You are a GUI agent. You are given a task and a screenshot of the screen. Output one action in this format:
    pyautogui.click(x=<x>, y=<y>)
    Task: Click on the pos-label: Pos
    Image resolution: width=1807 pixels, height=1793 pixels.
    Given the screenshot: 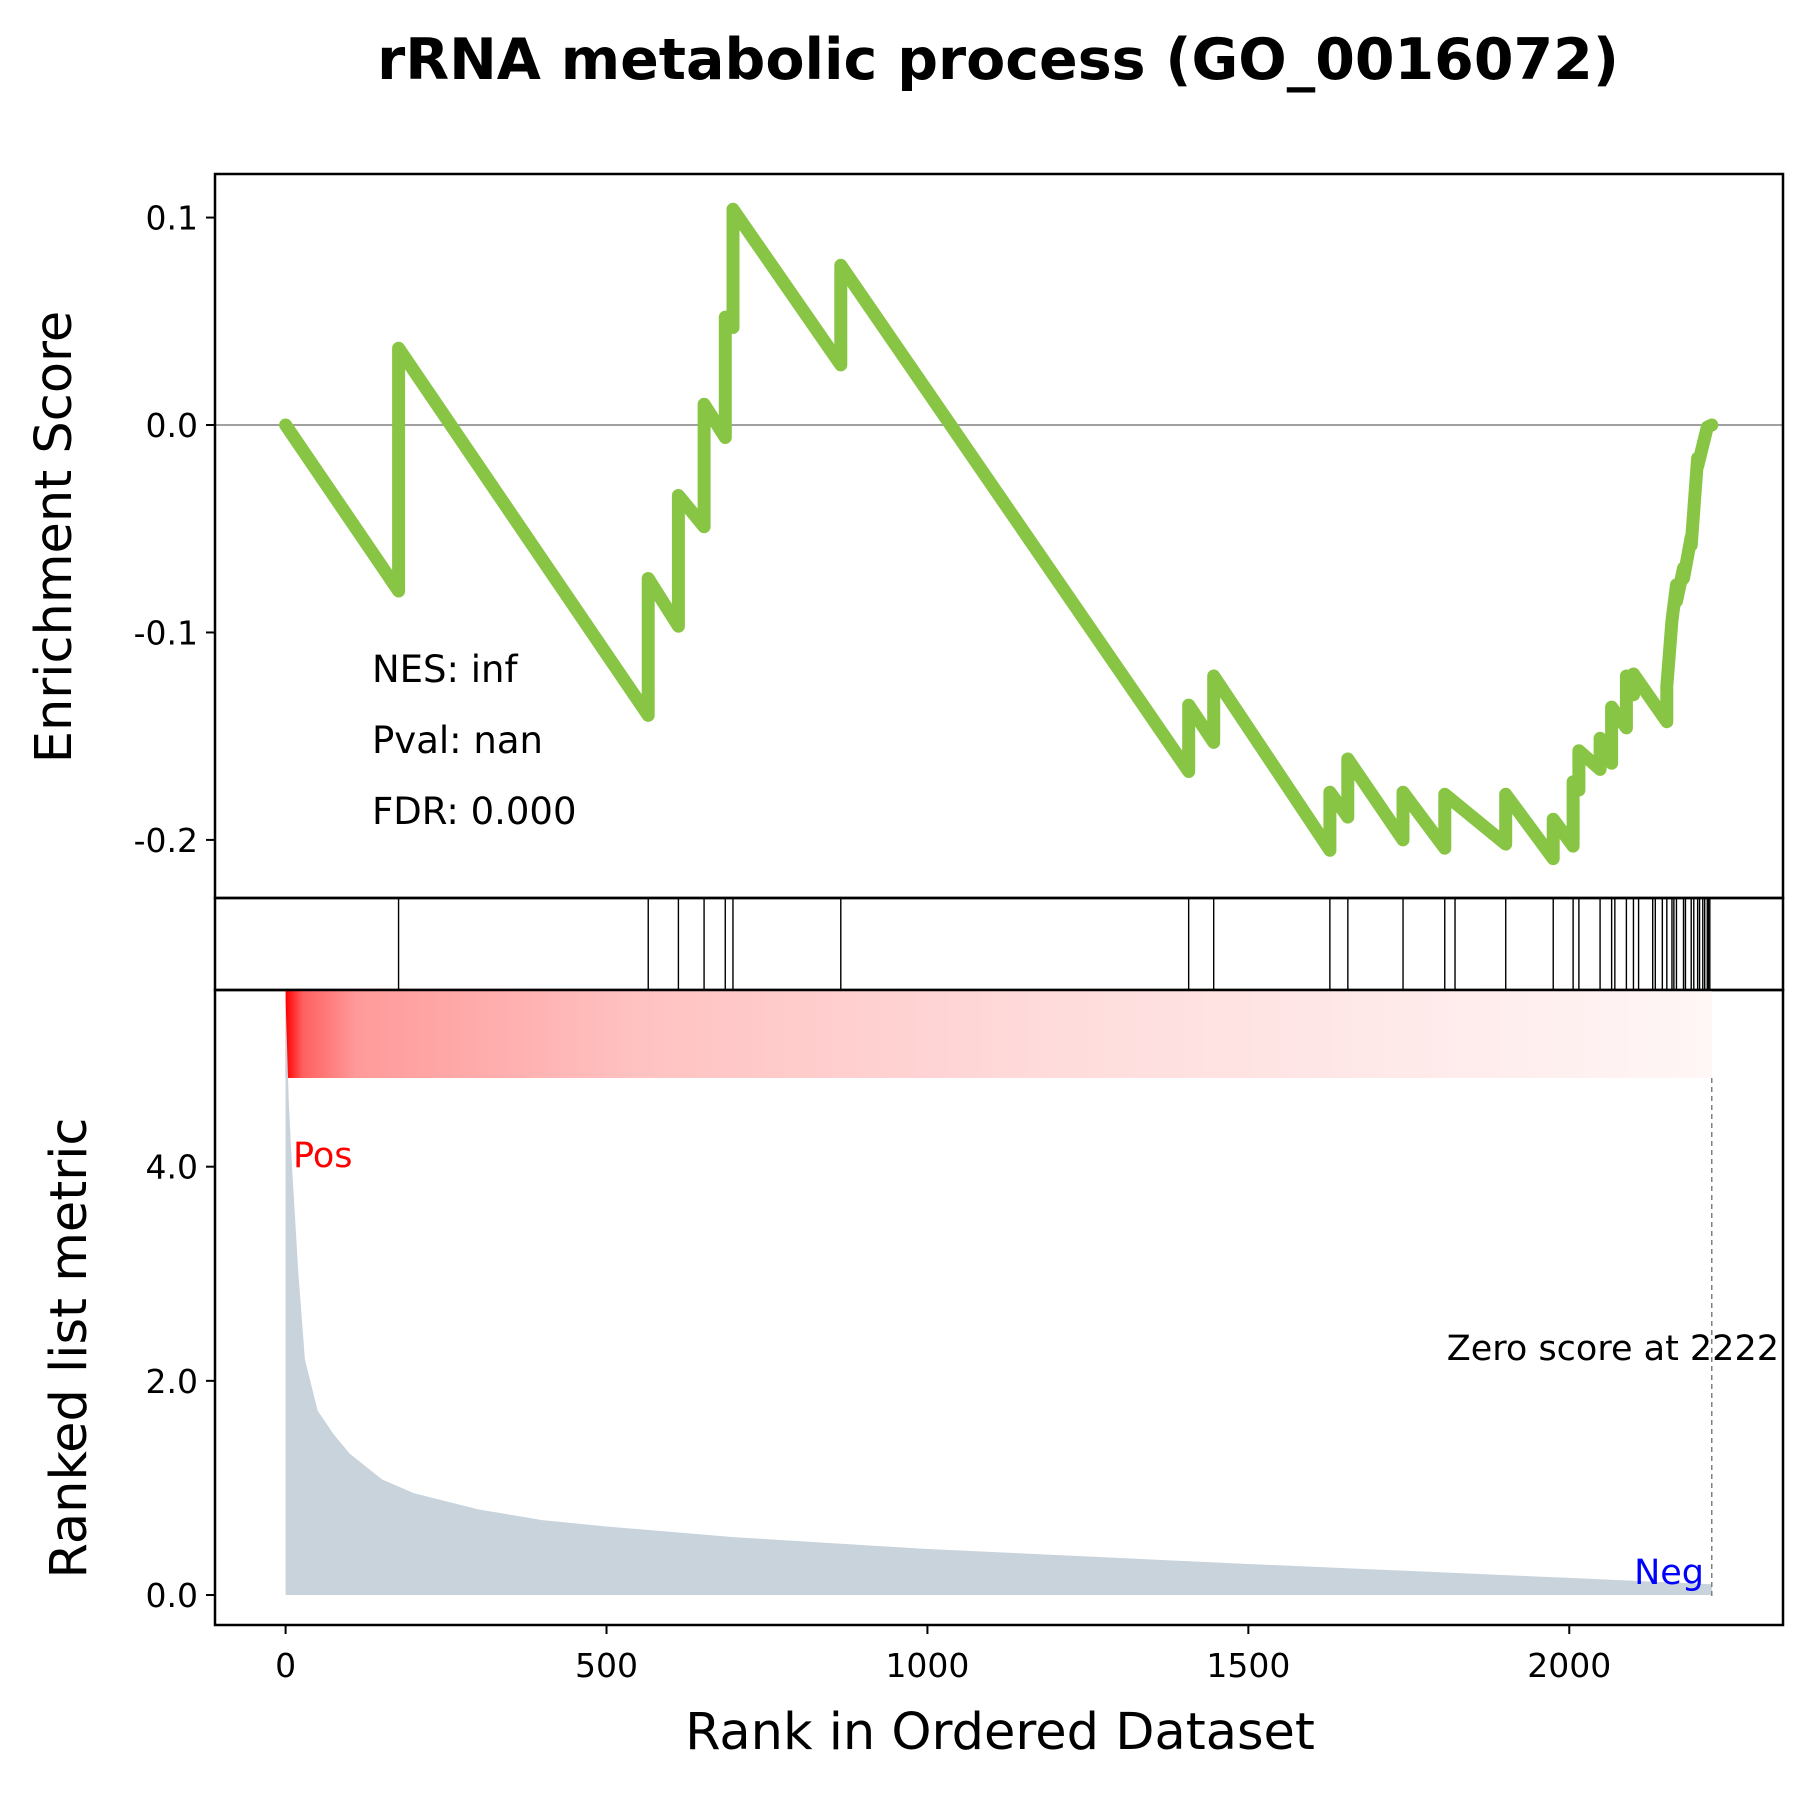 What is the action you would take?
    pyautogui.click(x=323, y=1156)
    